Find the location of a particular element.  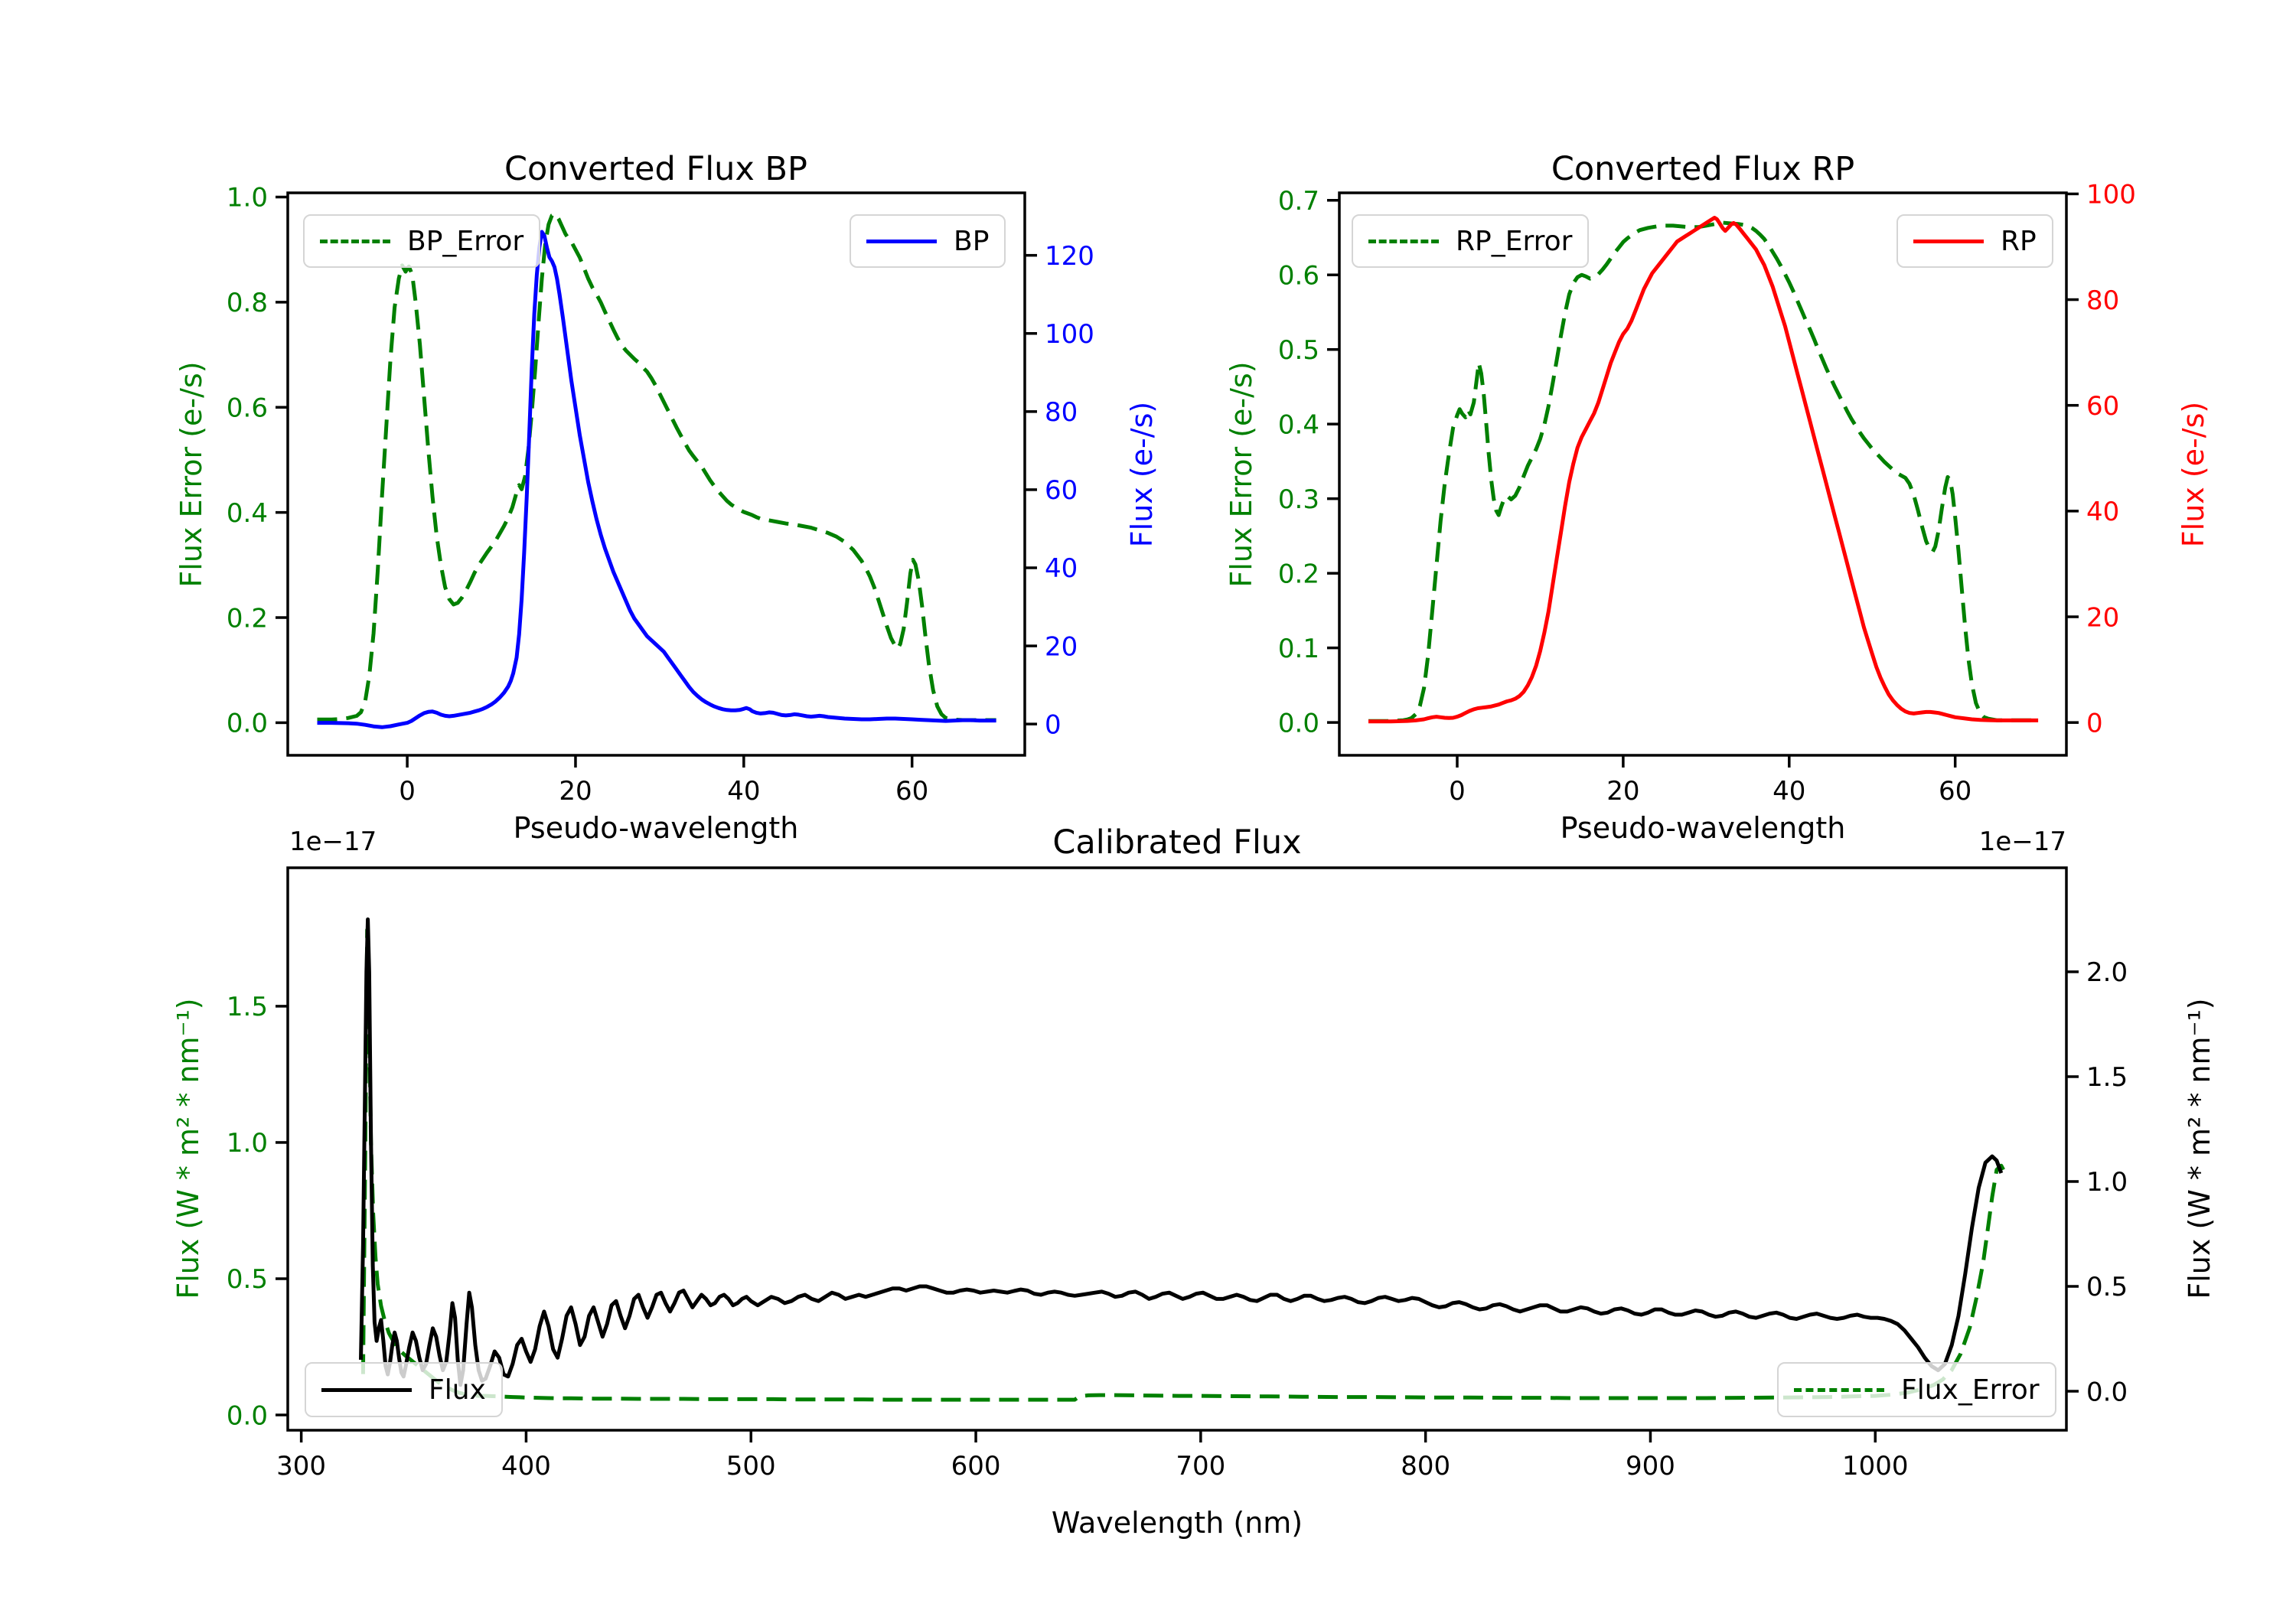

left-tick-label: 0.7 is located at coordinates (1298, 201).